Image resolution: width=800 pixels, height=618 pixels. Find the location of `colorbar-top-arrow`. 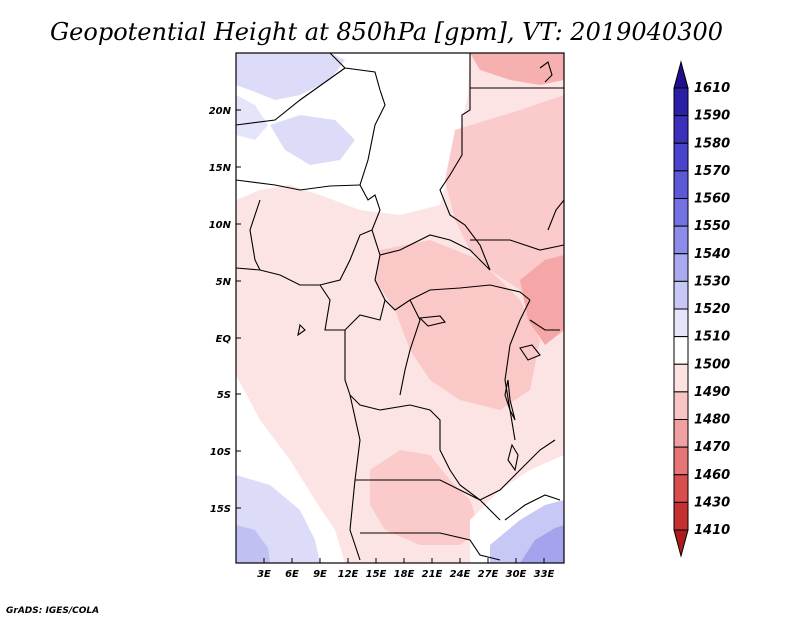

colorbar-top-arrow is located at coordinates (681, 74).